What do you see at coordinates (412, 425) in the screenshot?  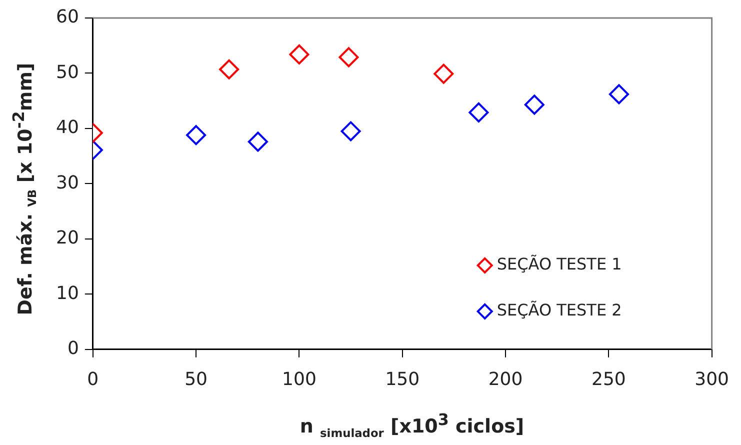 I see `x-axis-title: n $_{simulador}$ [x10$^{3}$ ciclos]` at bounding box center [412, 425].